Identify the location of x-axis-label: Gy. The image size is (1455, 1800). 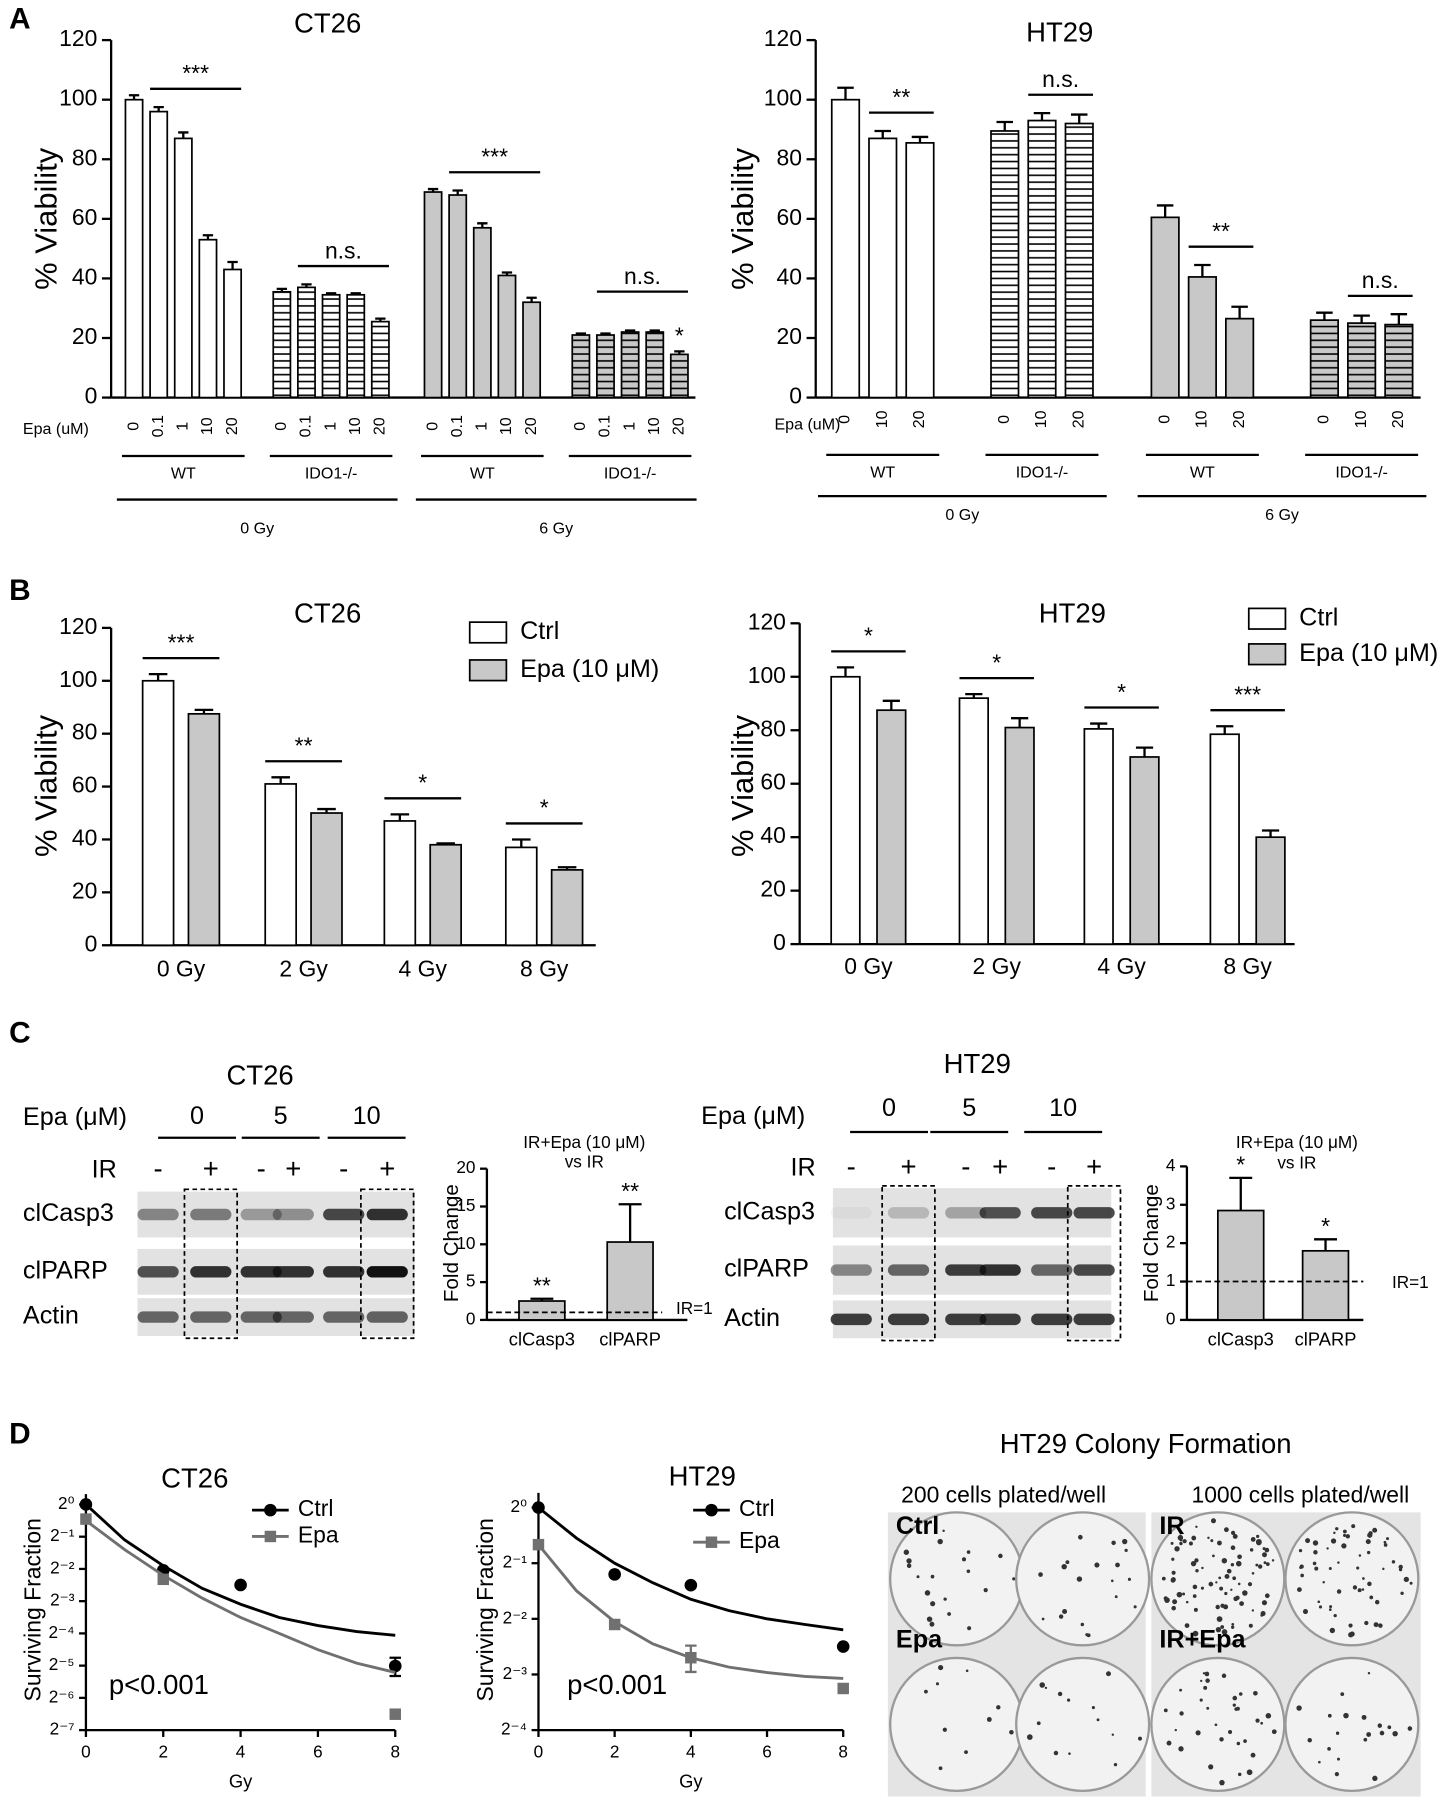
(241, 1781).